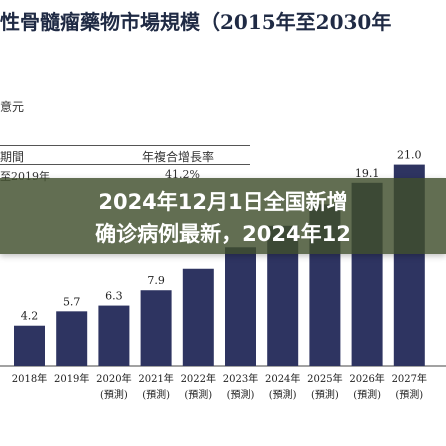  Describe the element at coordinates (282, 378) in the screenshot. I see `category-label: 2024年` at that location.